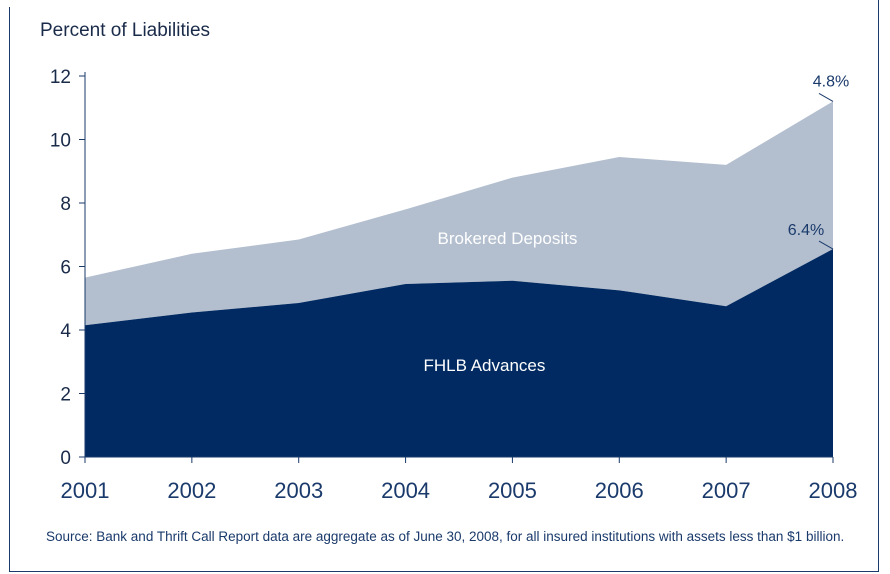  I want to click on x-tick-label: 2005, so click(512, 490).